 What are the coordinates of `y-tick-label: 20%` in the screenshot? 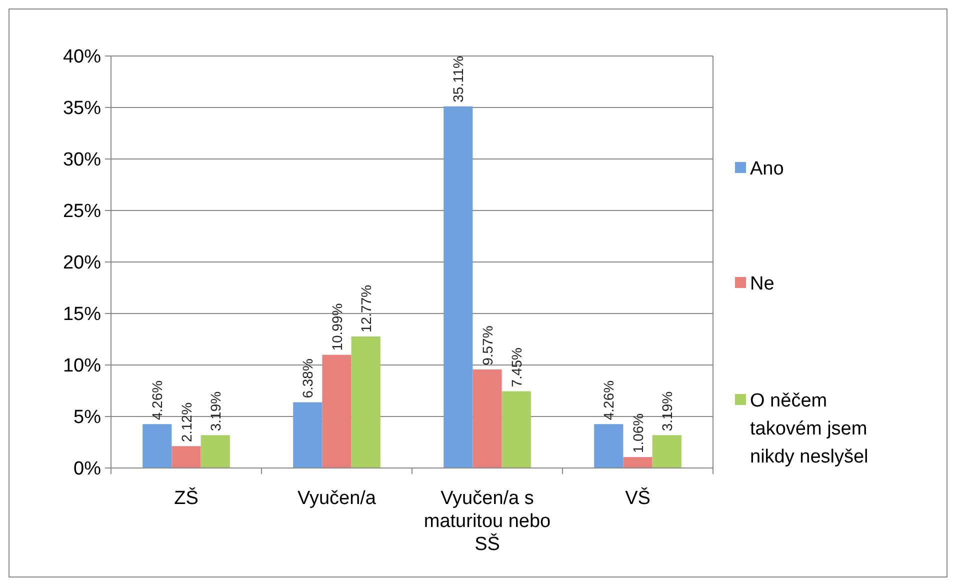 It's located at (82, 263).